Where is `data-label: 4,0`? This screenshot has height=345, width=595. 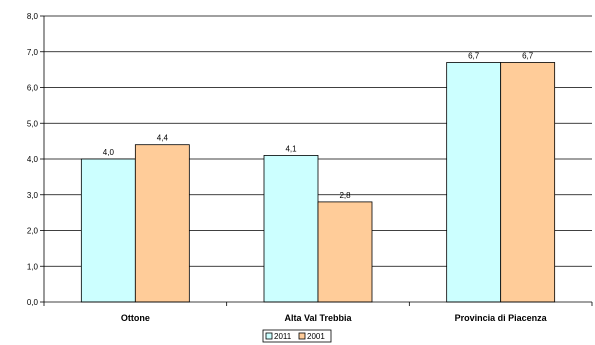 data-label: 4,0 is located at coordinates (109, 152).